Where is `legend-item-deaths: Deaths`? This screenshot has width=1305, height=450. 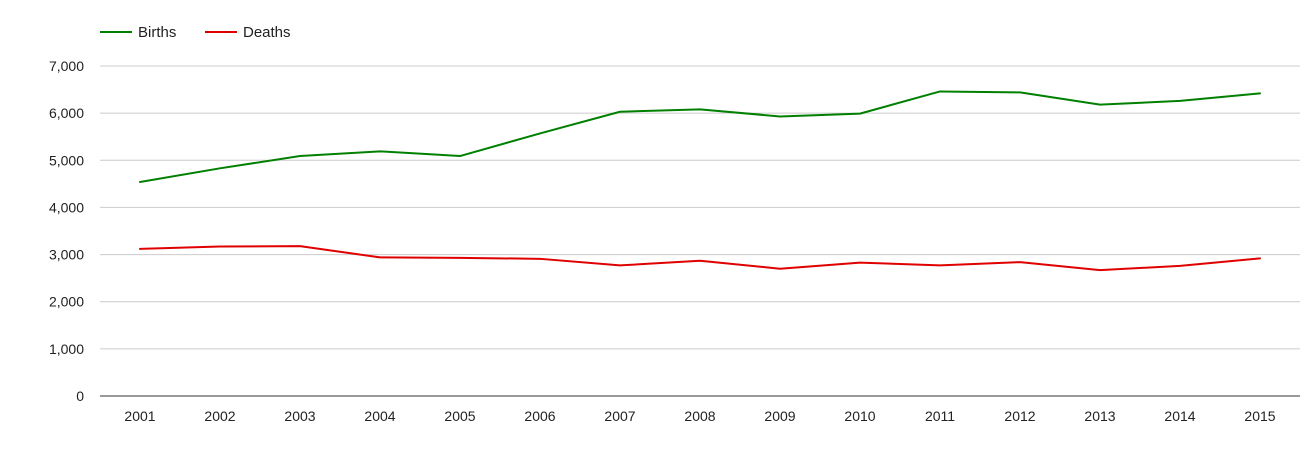 legend-item-deaths: Deaths is located at coordinates (248, 32).